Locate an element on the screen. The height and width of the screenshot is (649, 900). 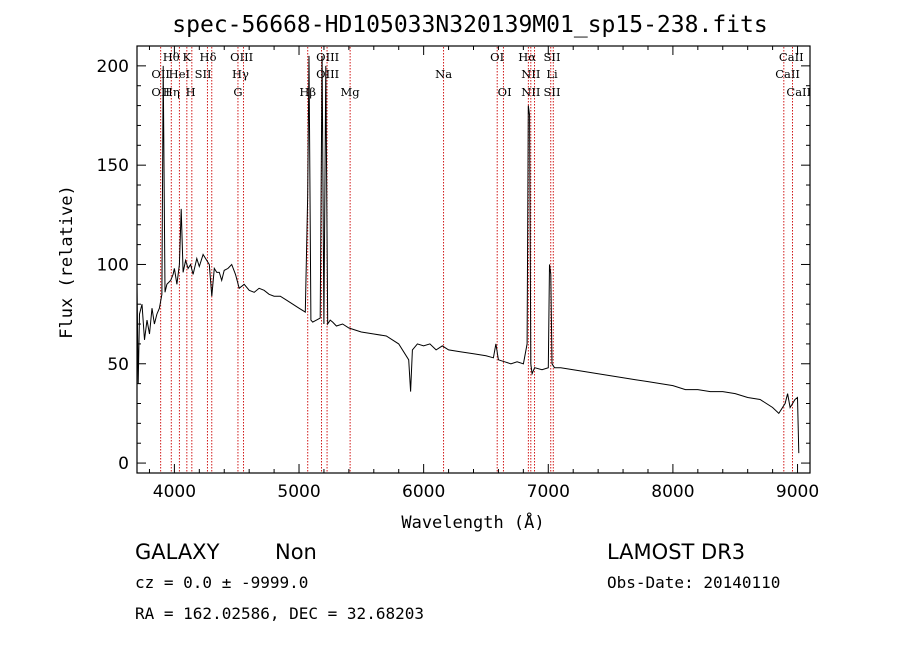
emission-line-label-22: Li is located at coordinates (552, 74).